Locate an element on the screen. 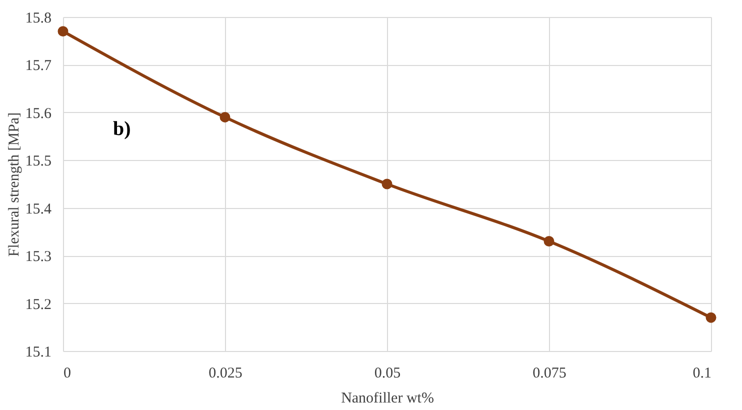  y-axis-title: Flexural strength [MPa] is located at coordinates (14, 184).